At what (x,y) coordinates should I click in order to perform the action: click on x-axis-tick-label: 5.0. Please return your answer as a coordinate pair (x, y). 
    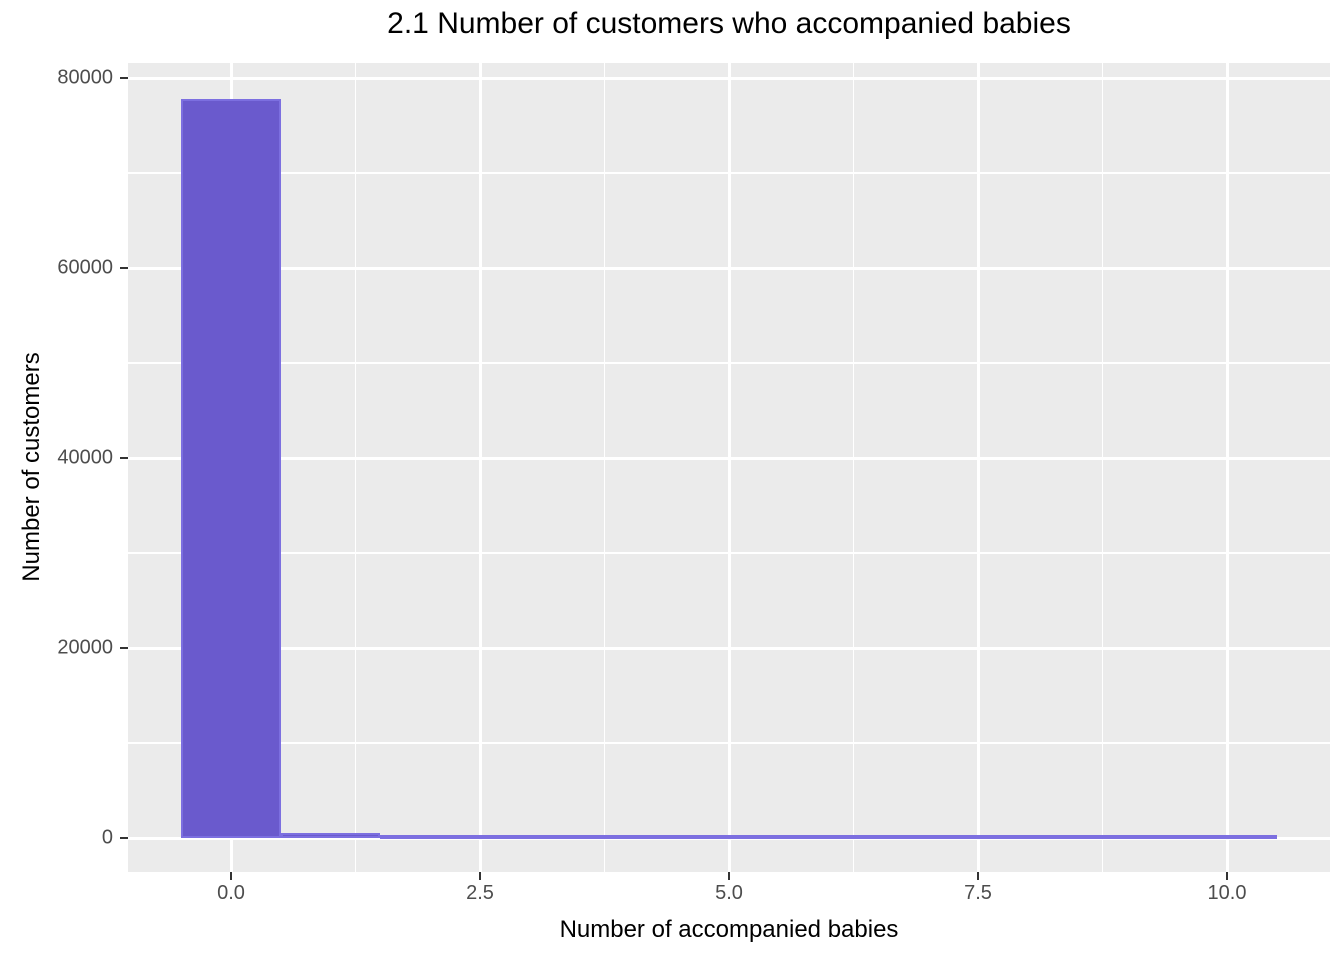
    Looking at the image, I should click on (729, 893).